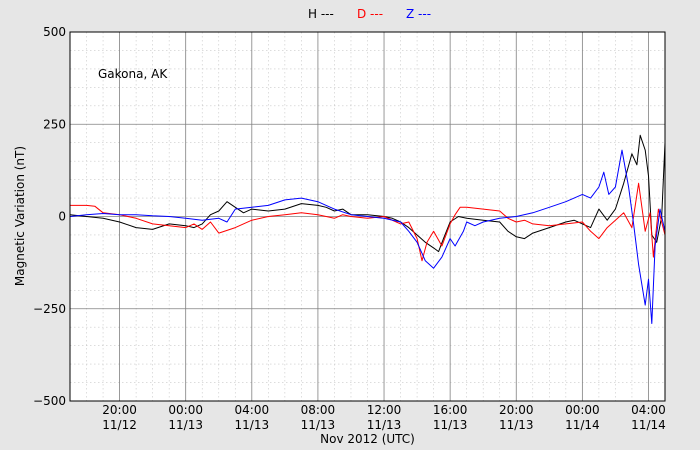 The image size is (700, 450). I want to click on legend-entry-z: Z ---, so click(418, 14).